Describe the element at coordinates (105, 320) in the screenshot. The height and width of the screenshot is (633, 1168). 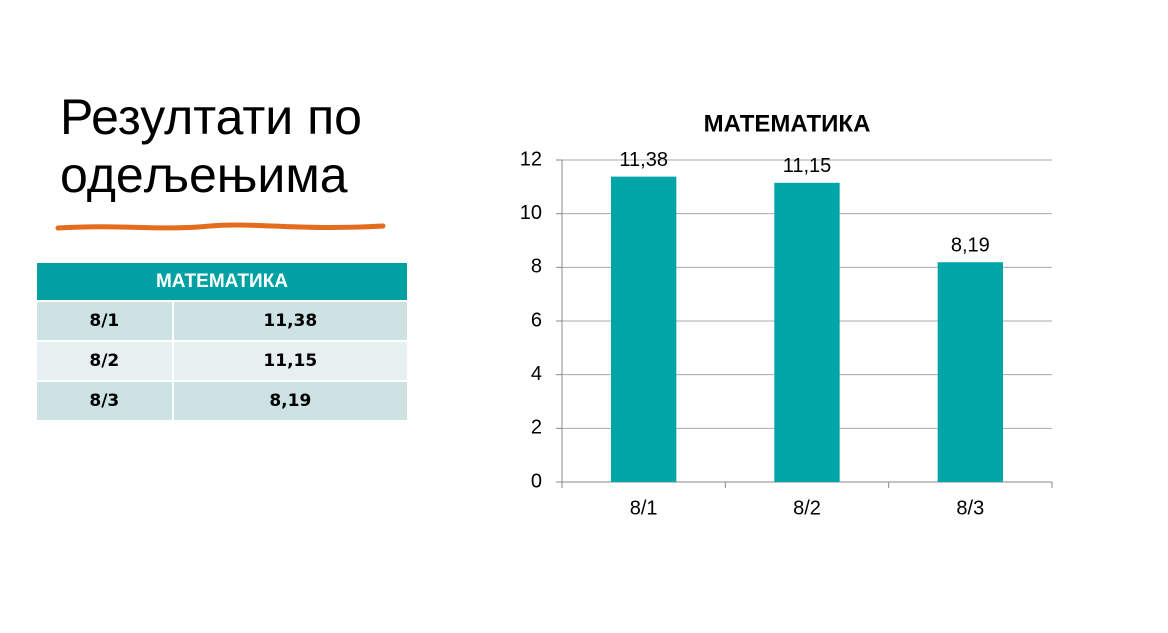
I see `table-cell: 8/1` at that location.